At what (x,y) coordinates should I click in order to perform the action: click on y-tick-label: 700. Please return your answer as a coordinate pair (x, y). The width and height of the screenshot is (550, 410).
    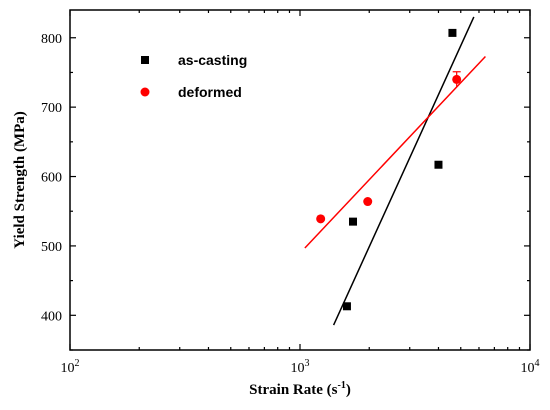
    Looking at the image, I should click on (51, 108).